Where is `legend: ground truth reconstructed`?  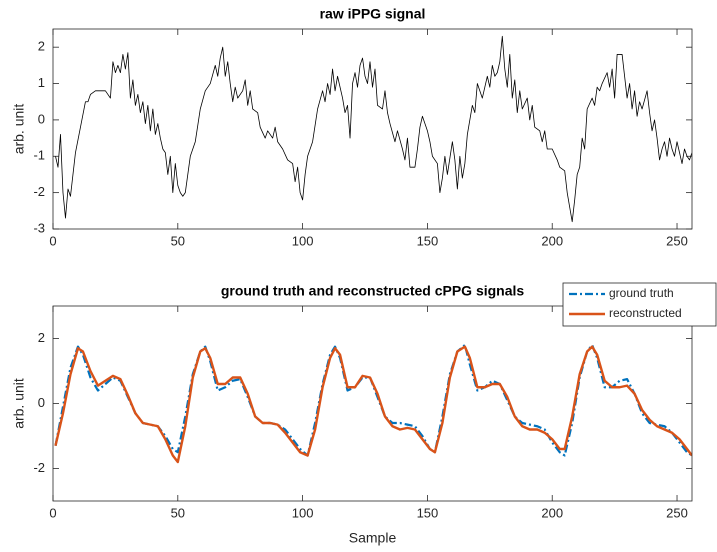
legend: ground truth reconstructed is located at coordinates (639, 304).